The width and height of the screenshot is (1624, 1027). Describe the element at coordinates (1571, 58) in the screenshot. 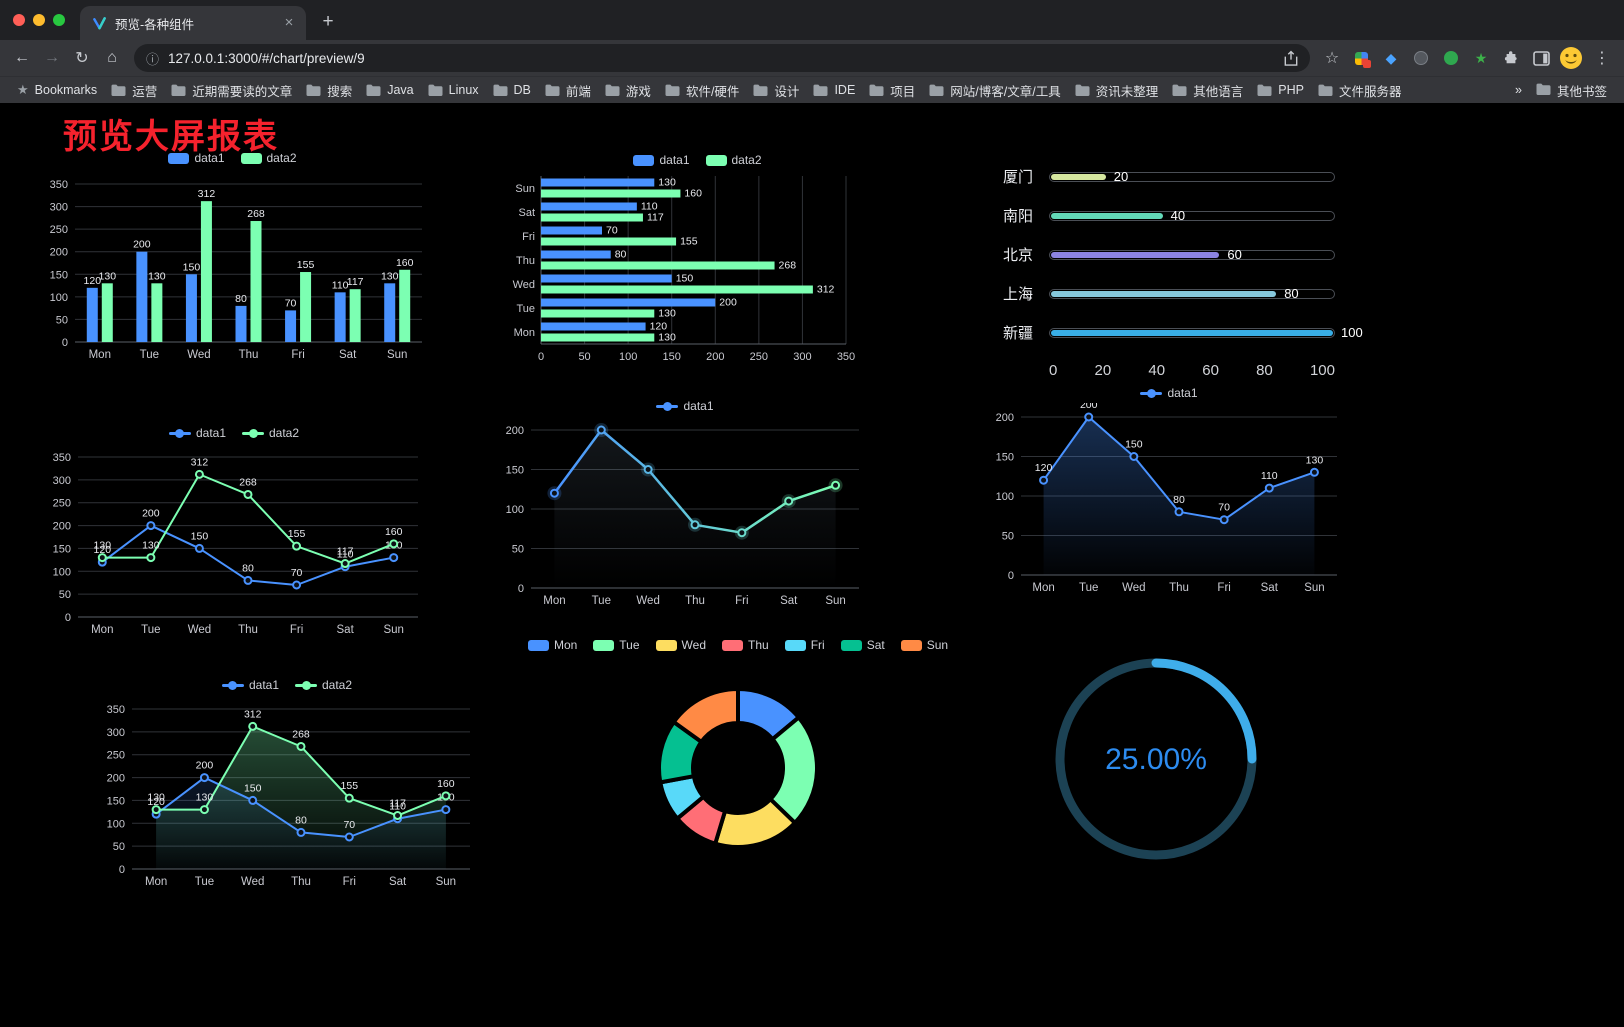

I see `profile-avatar` at that location.